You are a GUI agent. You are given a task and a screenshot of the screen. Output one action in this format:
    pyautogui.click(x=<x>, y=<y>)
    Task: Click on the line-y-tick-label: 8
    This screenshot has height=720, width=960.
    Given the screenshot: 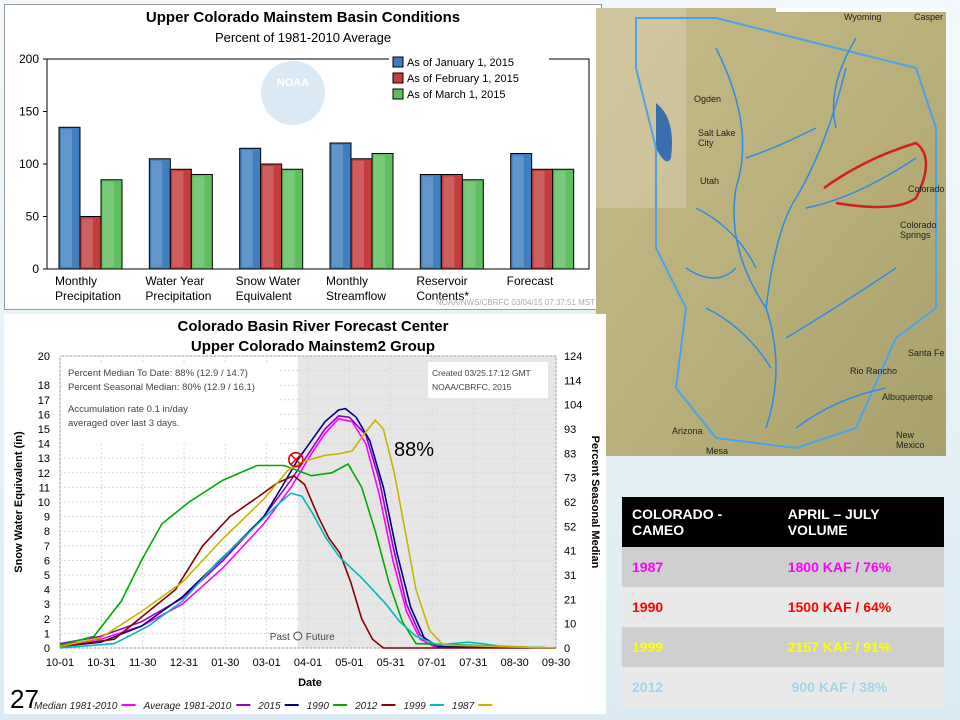 What is the action you would take?
    pyautogui.click(x=47, y=532)
    